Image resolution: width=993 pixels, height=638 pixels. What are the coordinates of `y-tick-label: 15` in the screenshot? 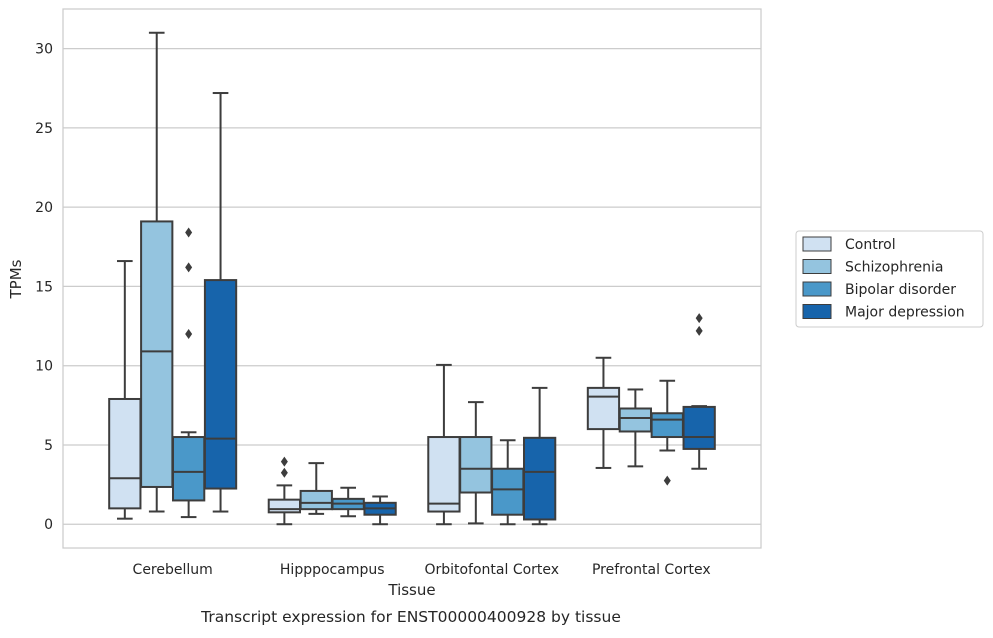 It's located at (44, 287).